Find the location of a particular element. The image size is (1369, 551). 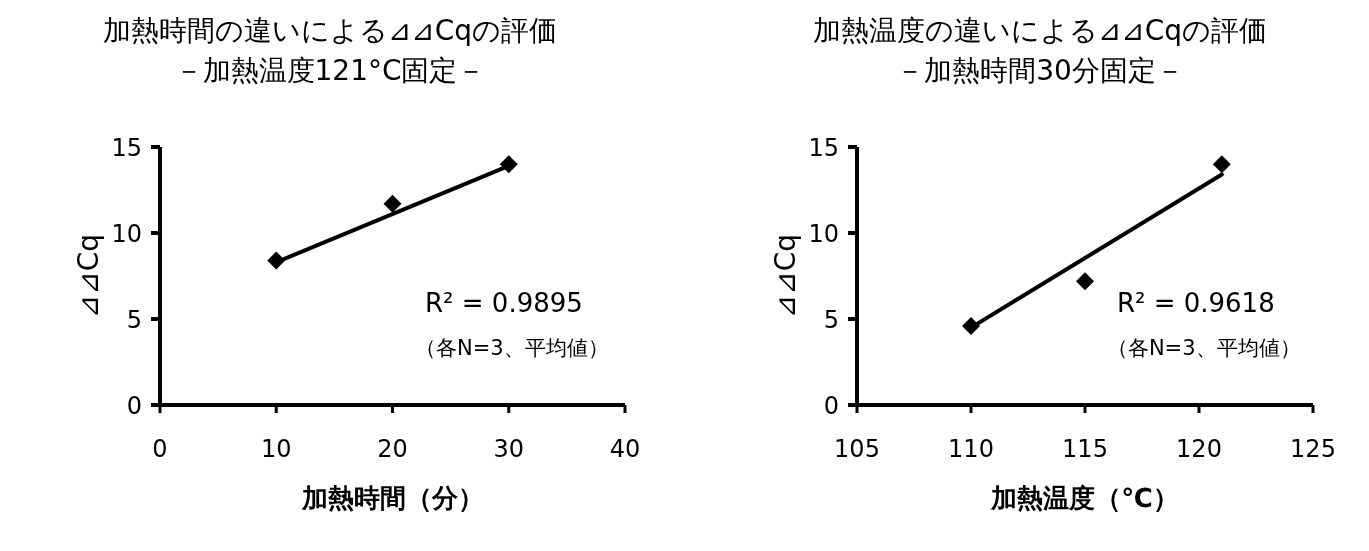

x-tick-label: 105 is located at coordinates (857, 449).